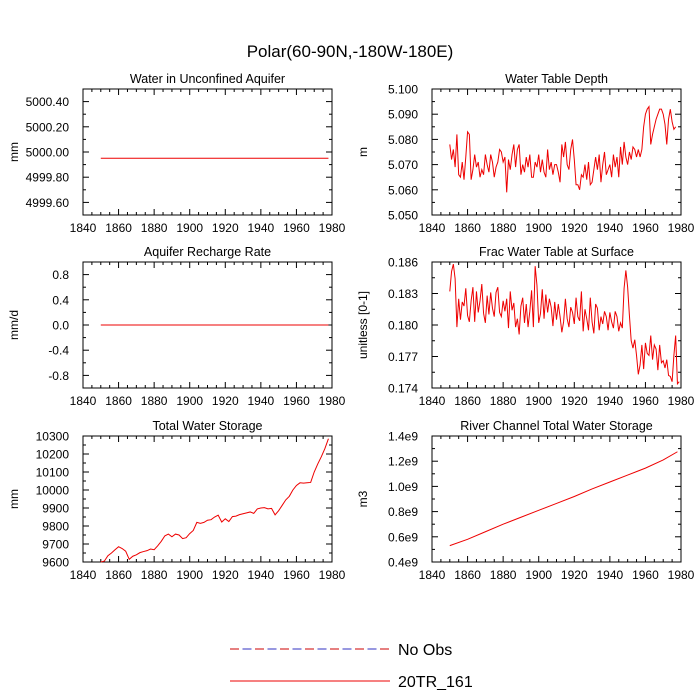 This screenshot has width=700, height=700. What do you see at coordinates (363, 498) in the screenshot?
I see `y-axis-label: m3` at bounding box center [363, 498].